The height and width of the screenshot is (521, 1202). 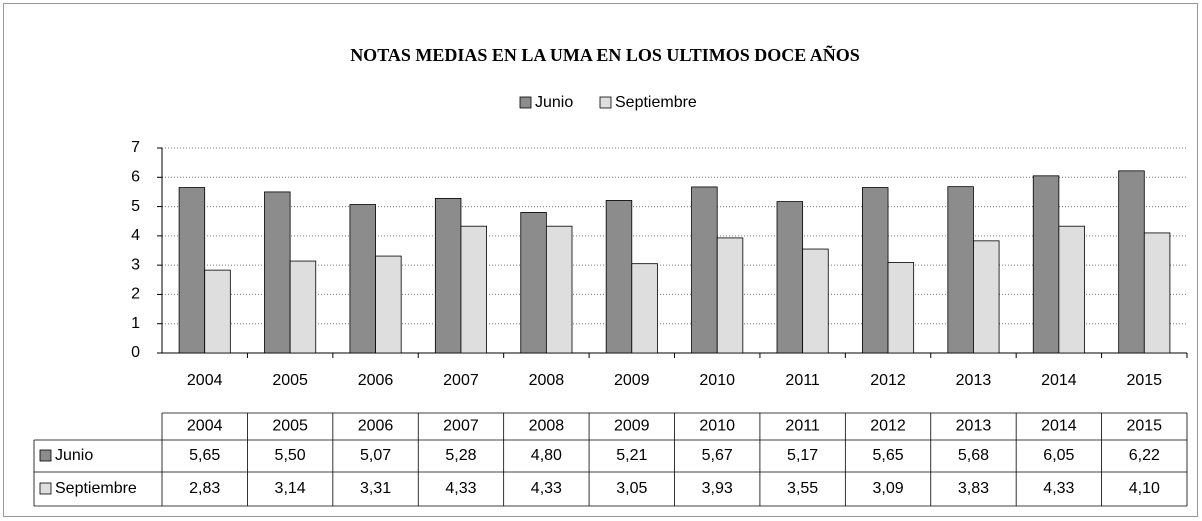 I want to click on table-cell: 5,67, so click(x=717, y=455).